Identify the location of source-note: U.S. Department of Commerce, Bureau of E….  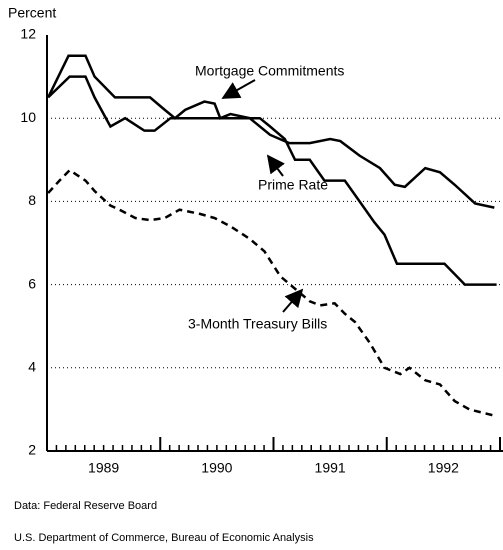
(164, 538).